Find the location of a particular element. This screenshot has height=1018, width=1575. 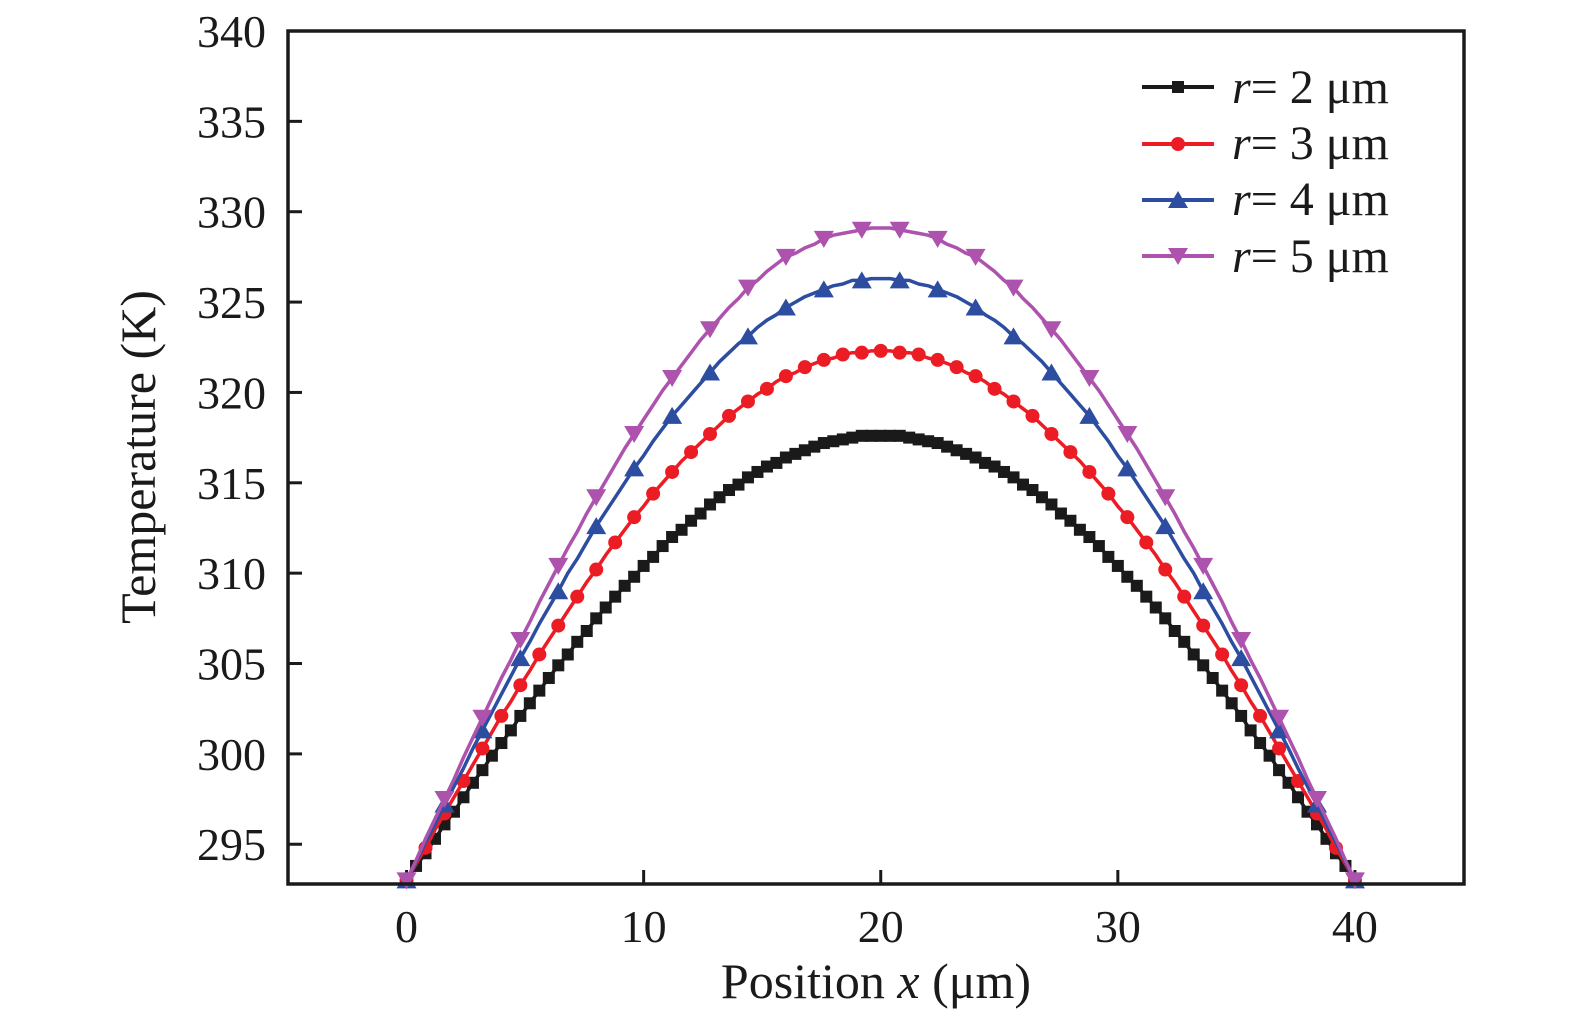

legend-label-rest: = 3 μm is located at coordinates (1319, 144).